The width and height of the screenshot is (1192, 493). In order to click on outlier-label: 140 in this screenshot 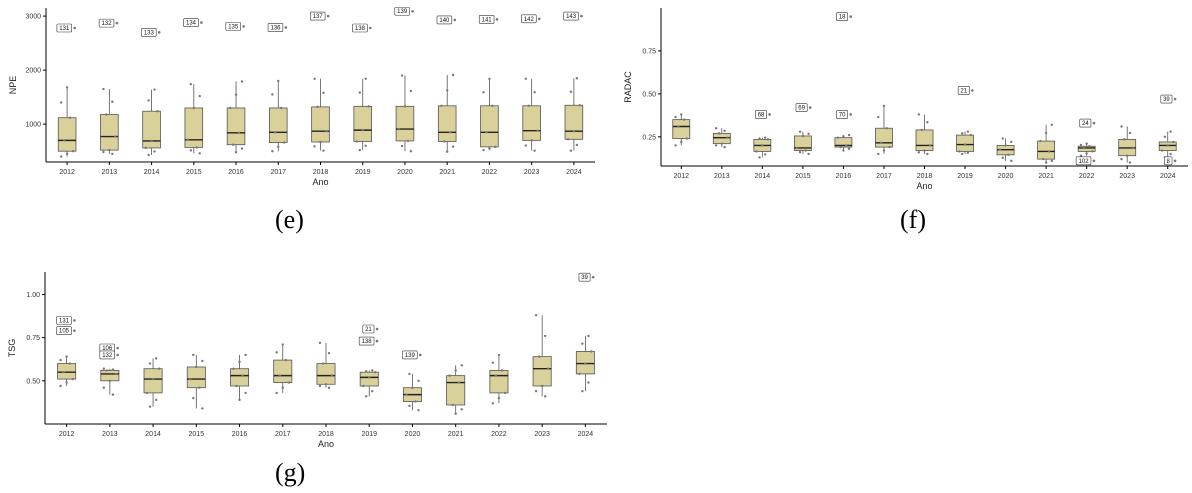, I will do `click(444, 21)`.